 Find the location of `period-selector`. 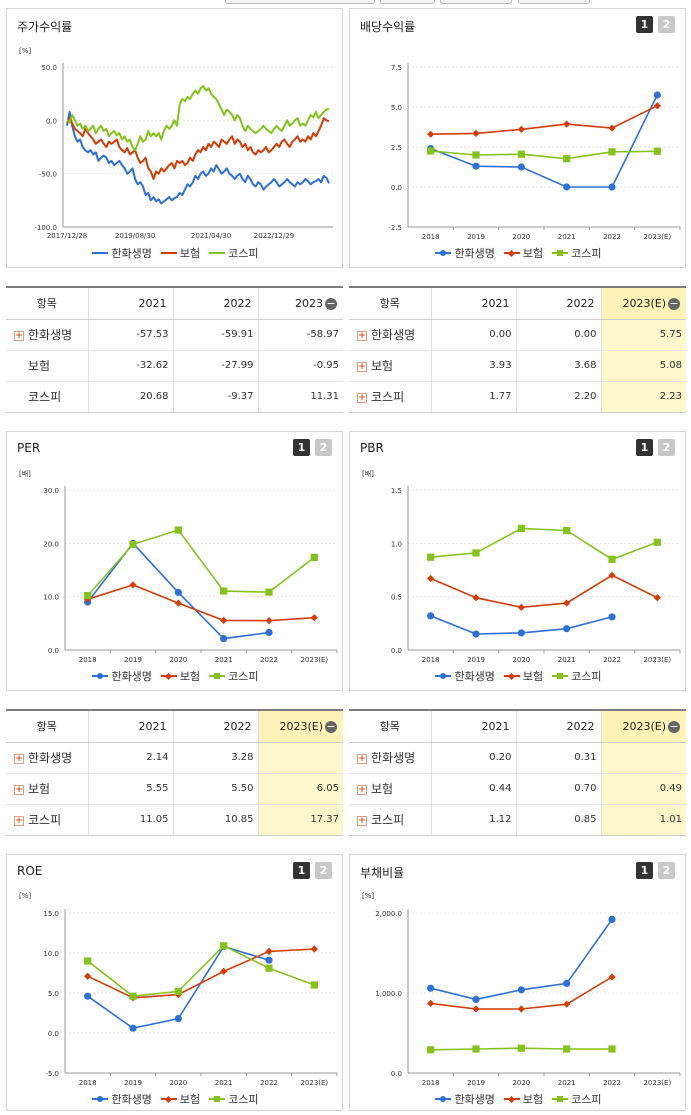

period-selector is located at coordinates (300, 2).